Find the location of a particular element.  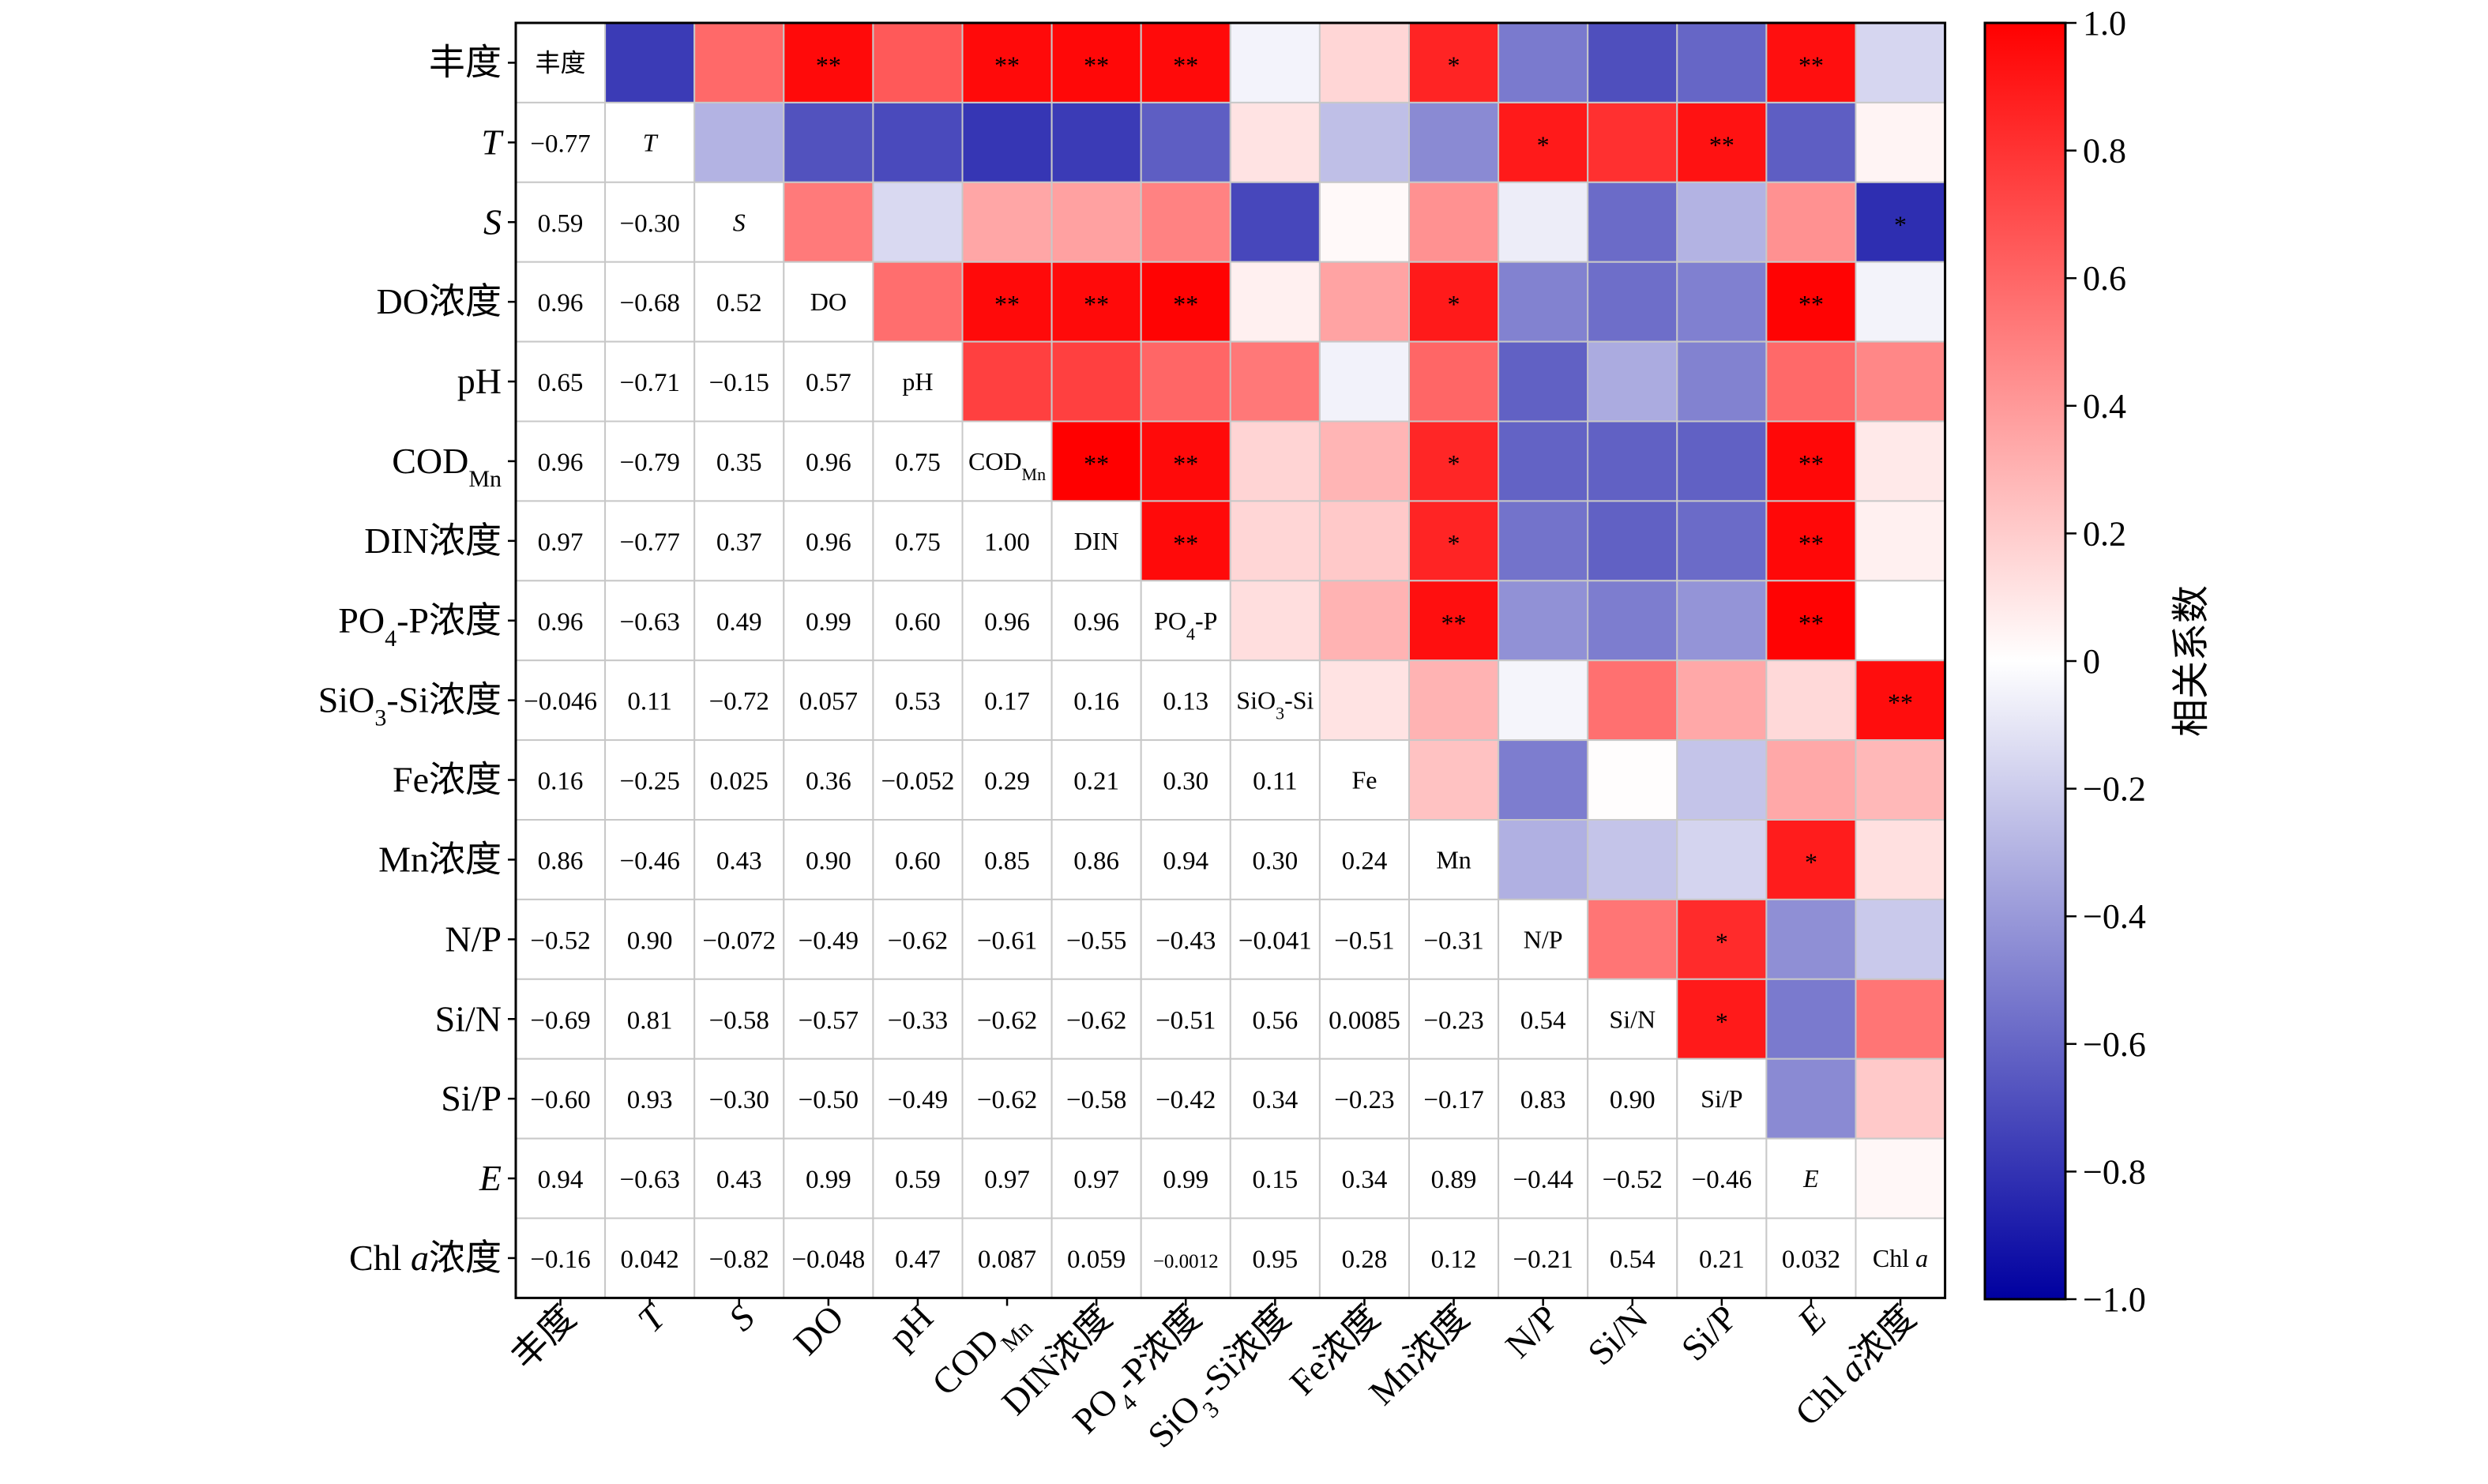

cell-value: 0.11 is located at coordinates (649, 702).